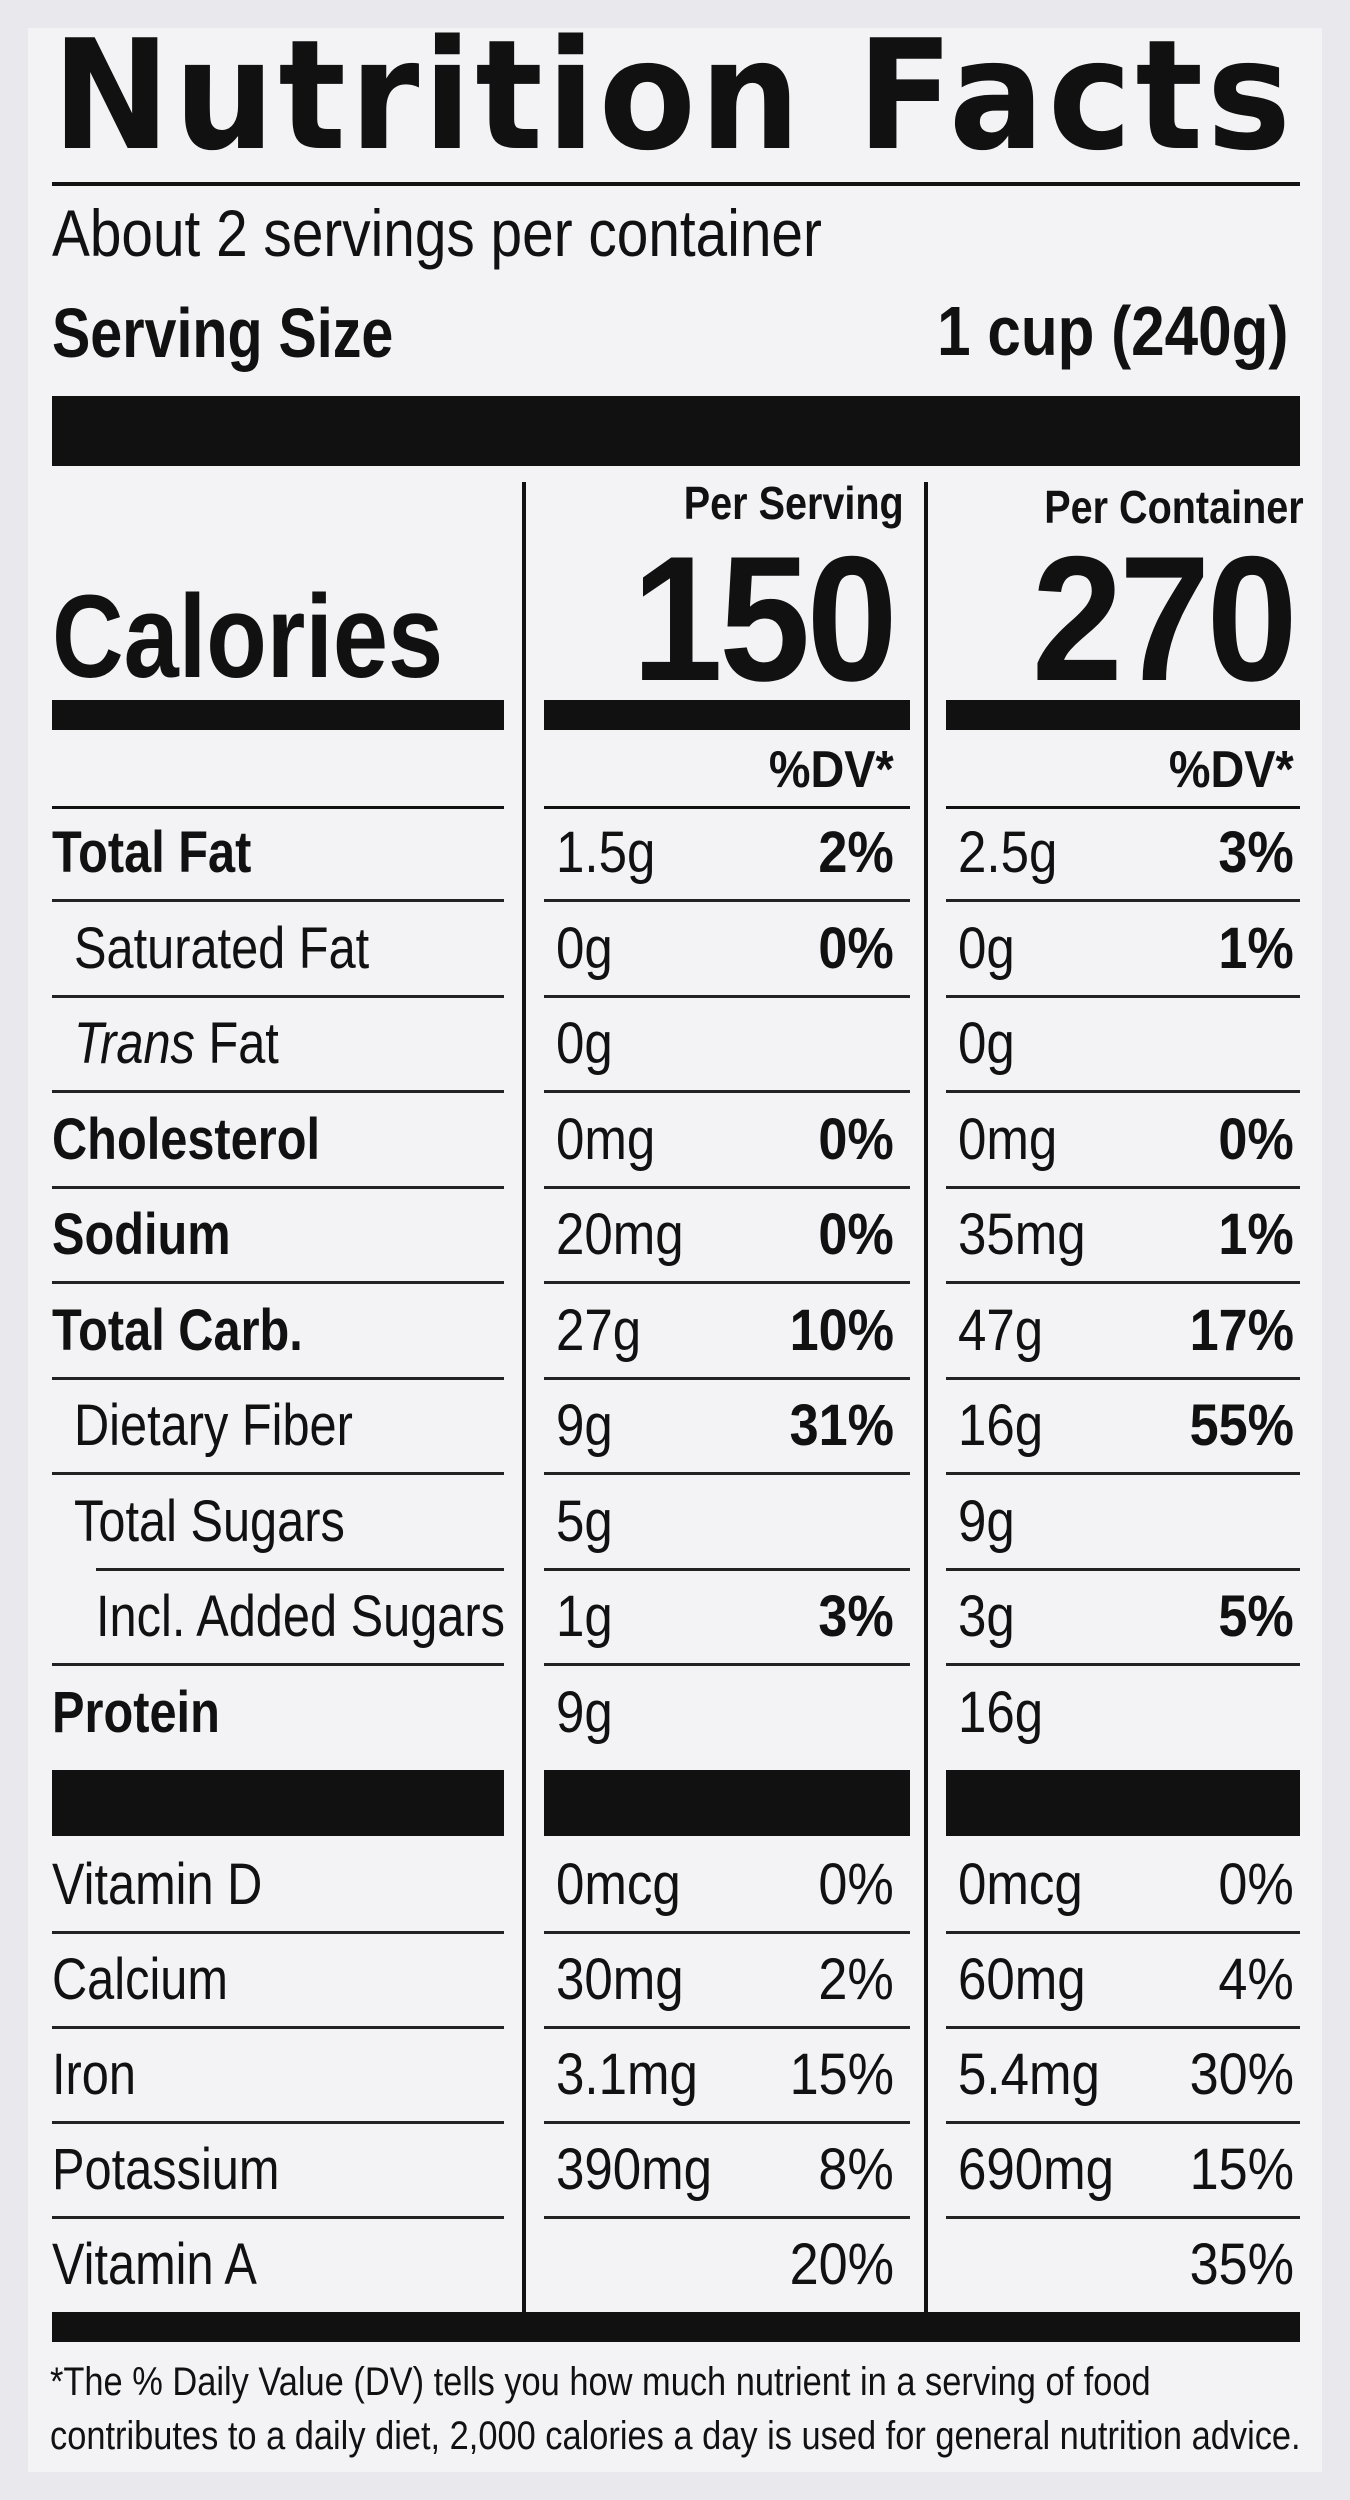  I want to click on serving-amount: 5g, so click(584, 1521).